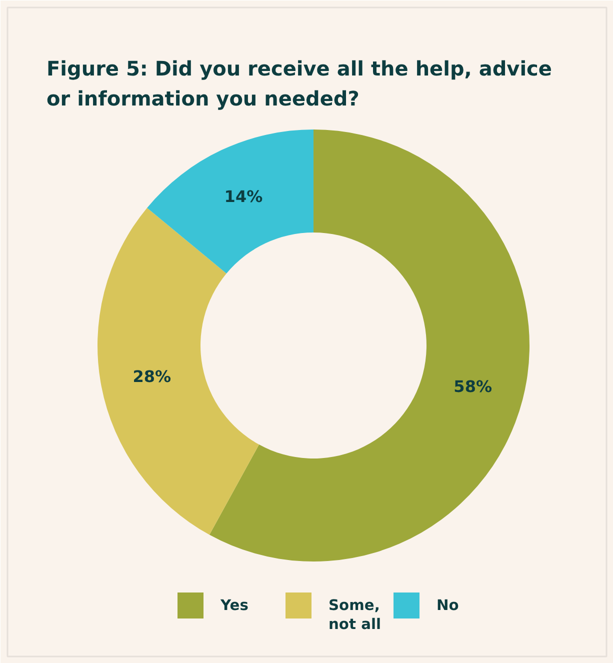 This screenshot has width=613, height=663. I want to click on legend-label: Some, not all, so click(355, 615).